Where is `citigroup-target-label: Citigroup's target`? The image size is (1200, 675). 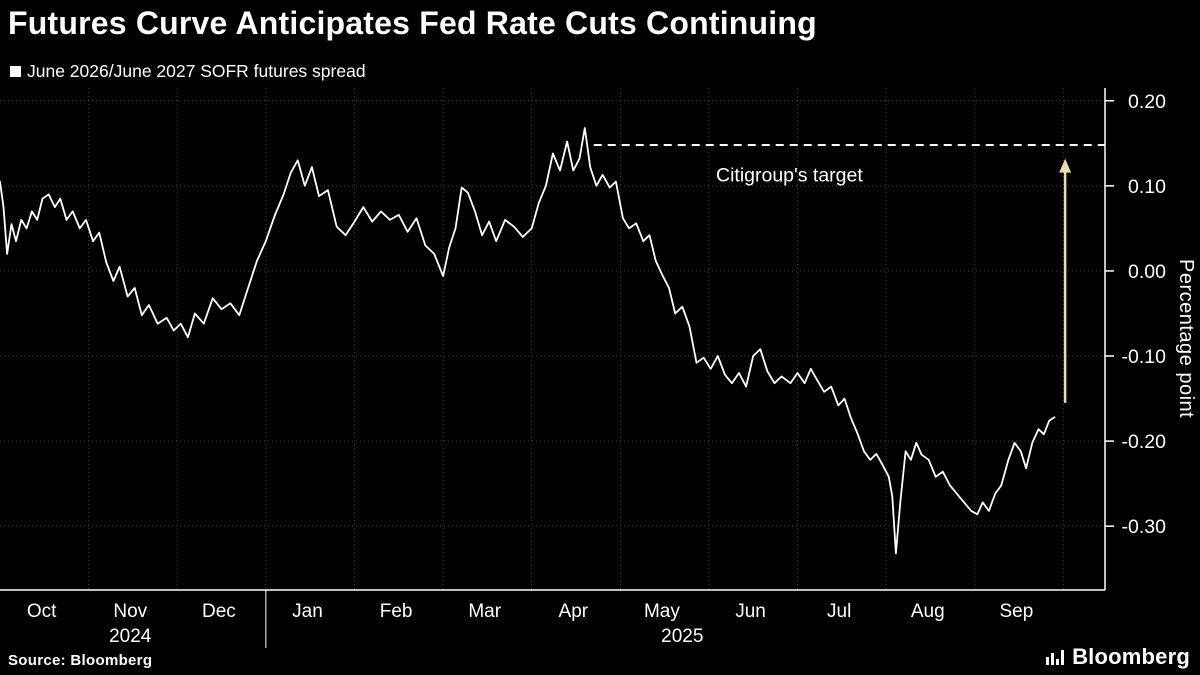
citigroup-target-label: Citigroup's target is located at coordinates (789, 176).